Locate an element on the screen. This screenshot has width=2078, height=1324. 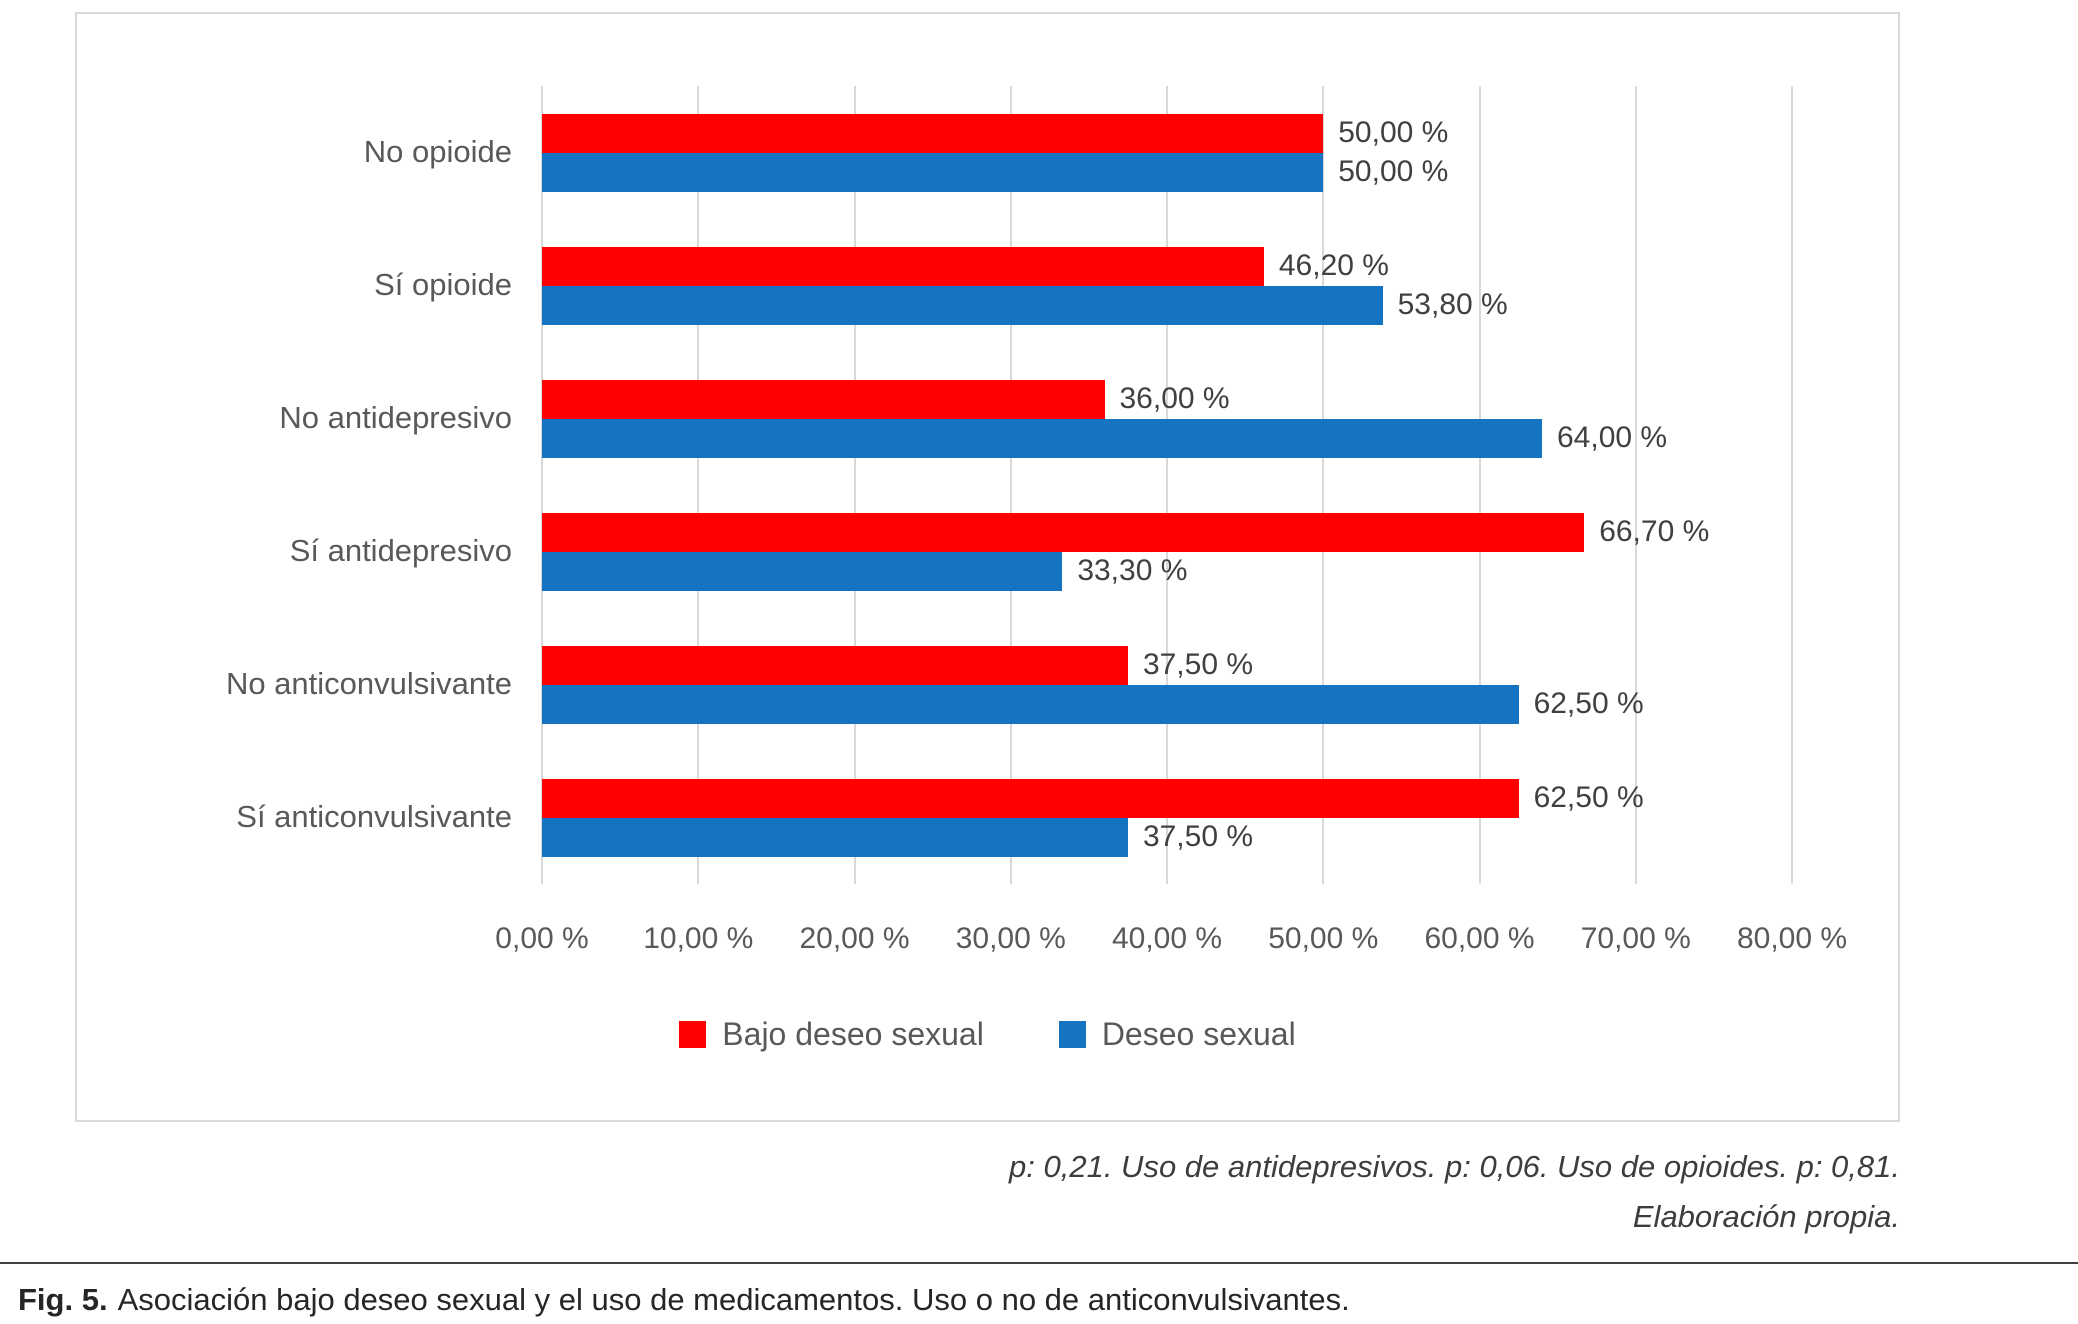
x-axis-tick-label: 0,00 % is located at coordinates (542, 938).